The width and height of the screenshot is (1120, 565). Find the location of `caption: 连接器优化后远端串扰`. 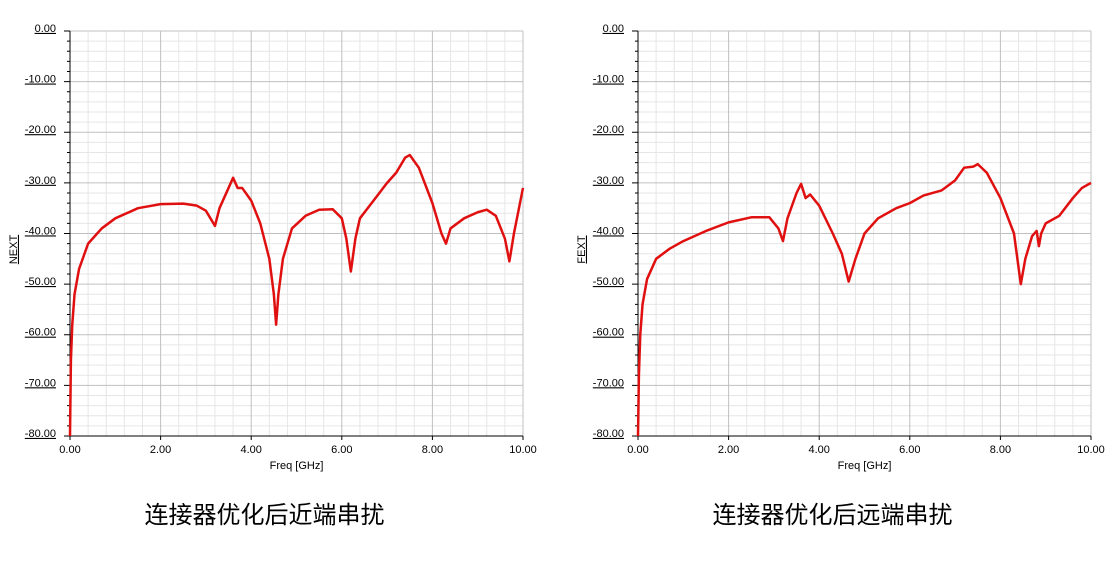

caption: 连接器优化后远端串扰 is located at coordinates (833, 515).